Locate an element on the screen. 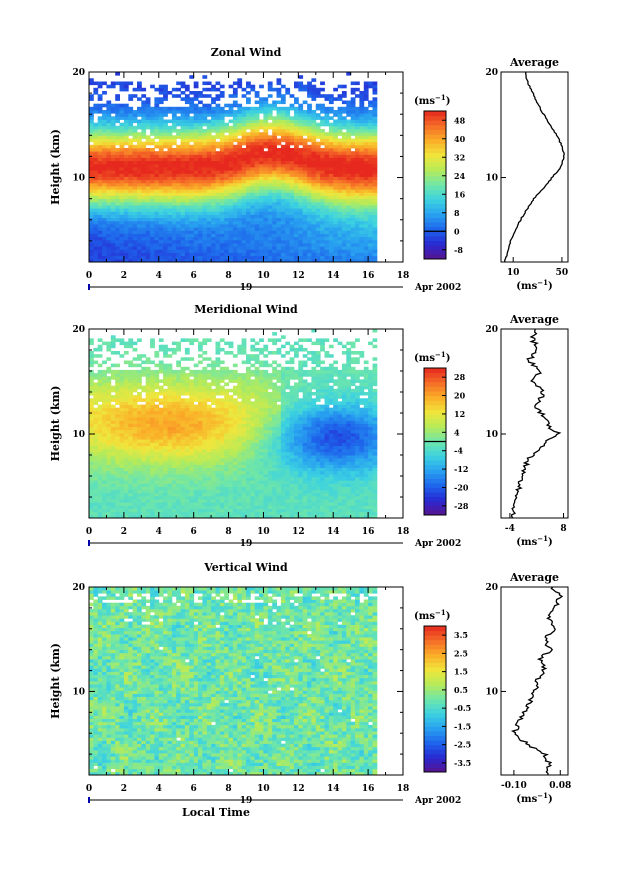  colorbar-swatch is located at coordinates (435, 234).